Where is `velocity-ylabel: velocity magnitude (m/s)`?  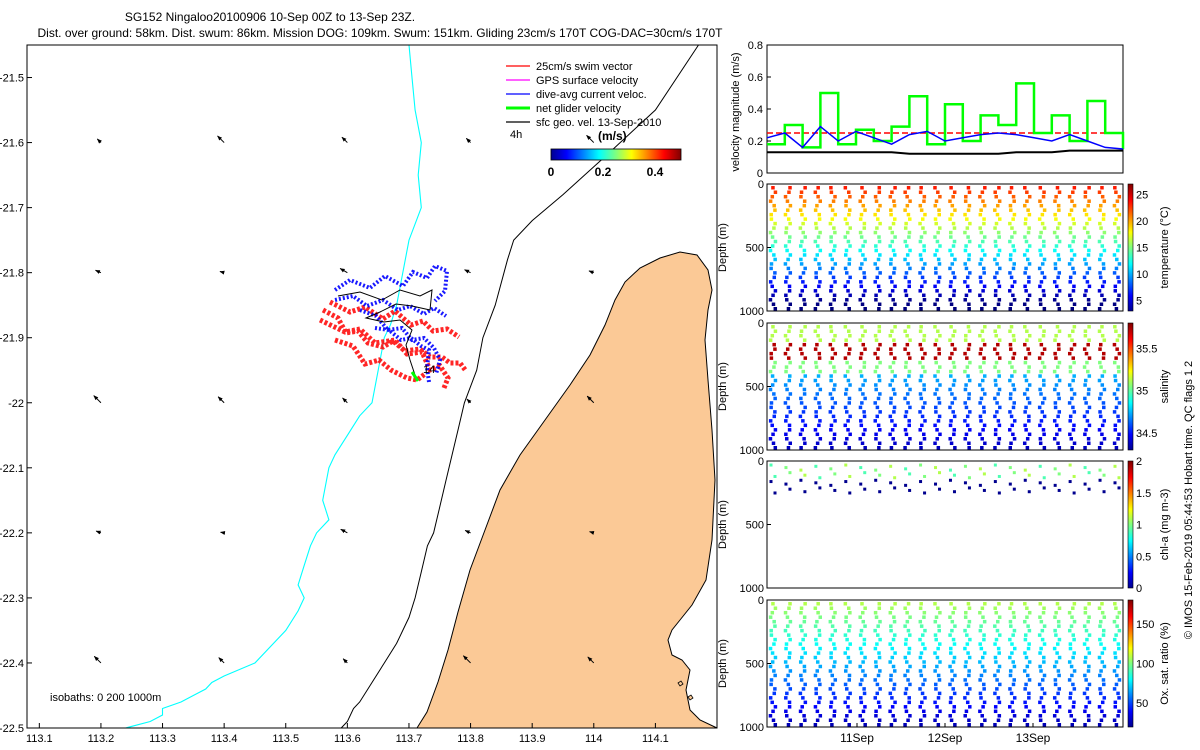 velocity-ylabel: velocity magnitude (m/s) is located at coordinates (736, 111).